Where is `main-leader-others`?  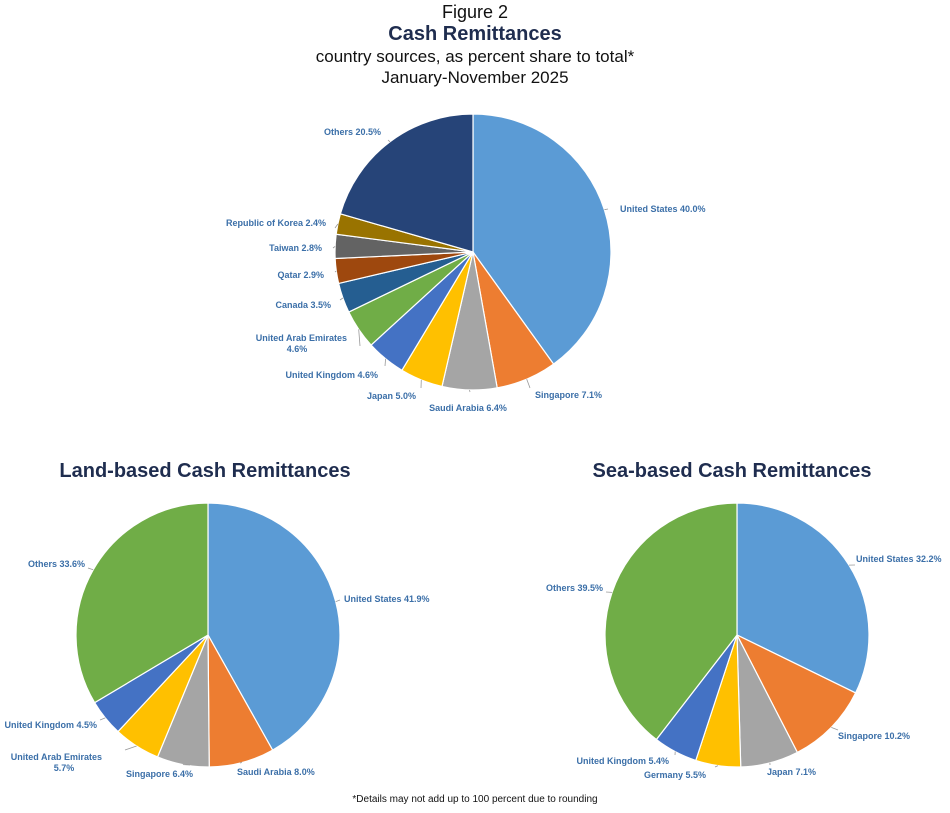
main-leader-others is located at coordinates (389, 141).